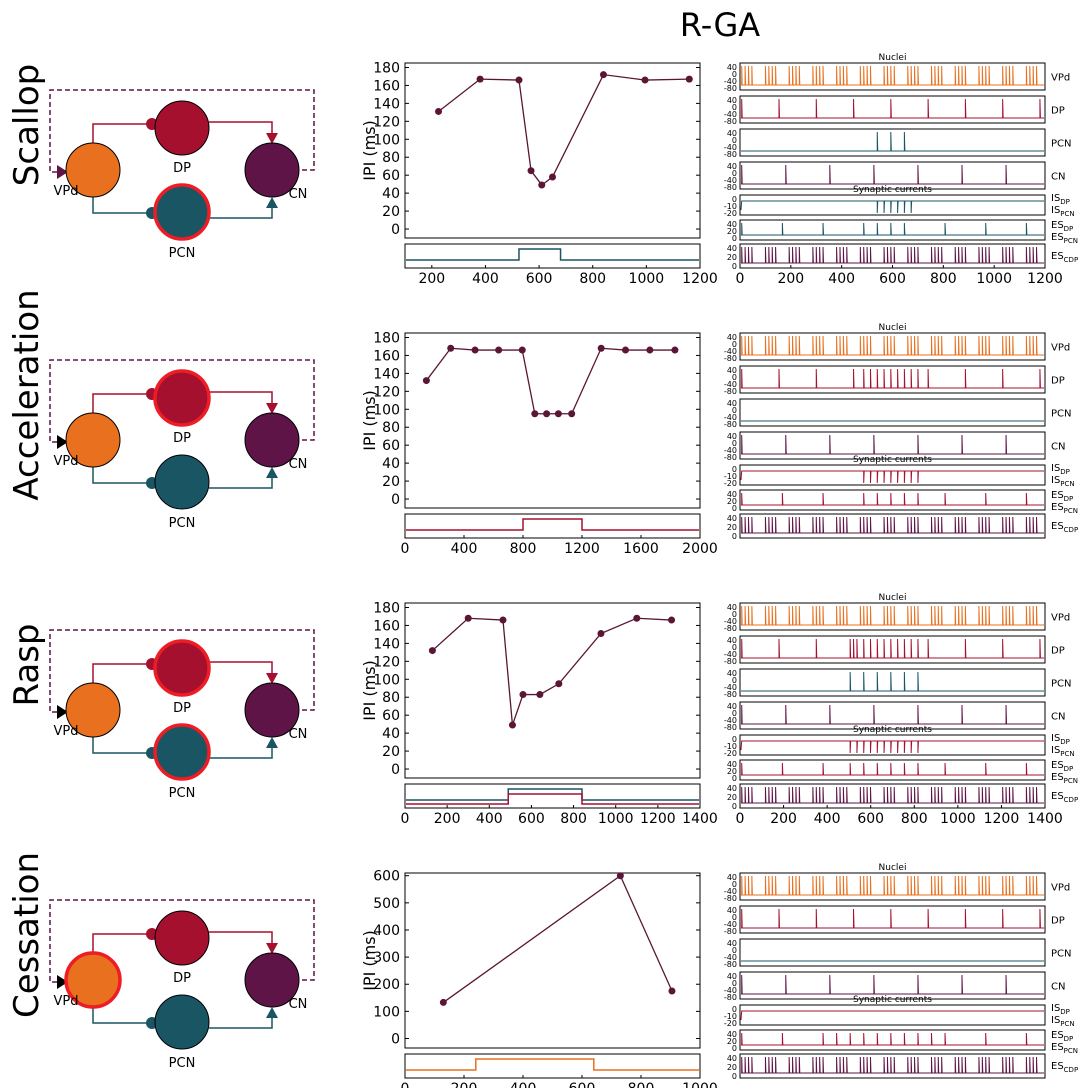 The height and width of the screenshot is (1088, 1084). What do you see at coordinates (1064, 1048) in the screenshot?
I see `es-pcn-label: ESPCN` at bounding box center [1064, 1048].